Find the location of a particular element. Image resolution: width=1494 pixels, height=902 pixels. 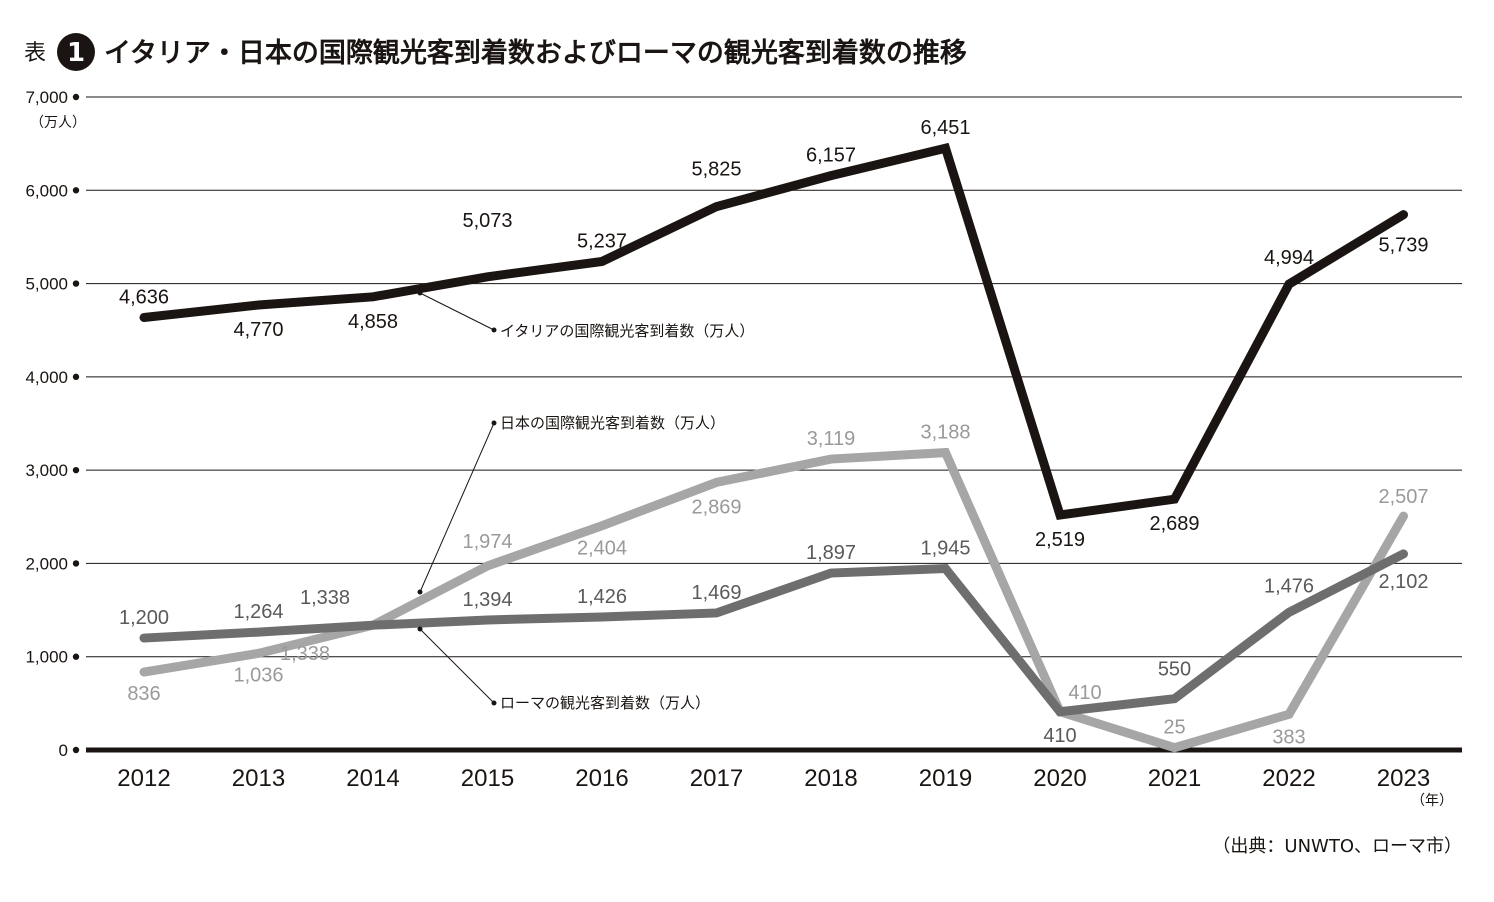

data-label-japan: 25 is located at coordinates (1174, 728).